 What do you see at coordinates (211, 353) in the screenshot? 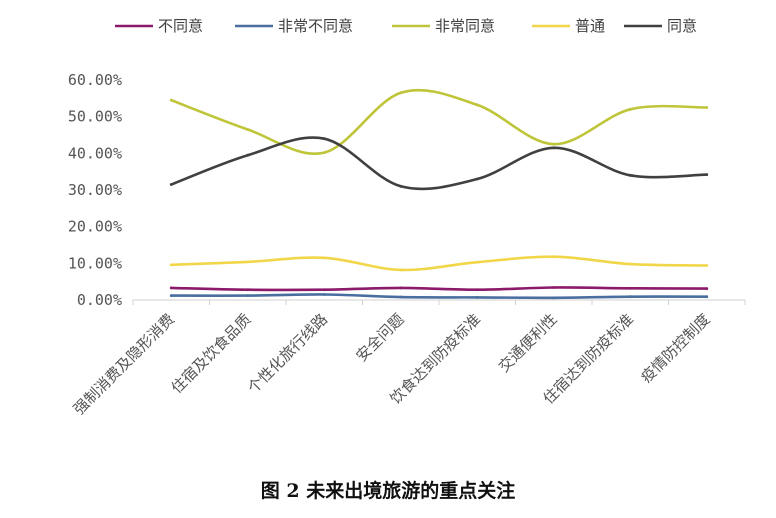
I see `x-category-label: 住宿及饮食品质` at bounding box center [211, 353].